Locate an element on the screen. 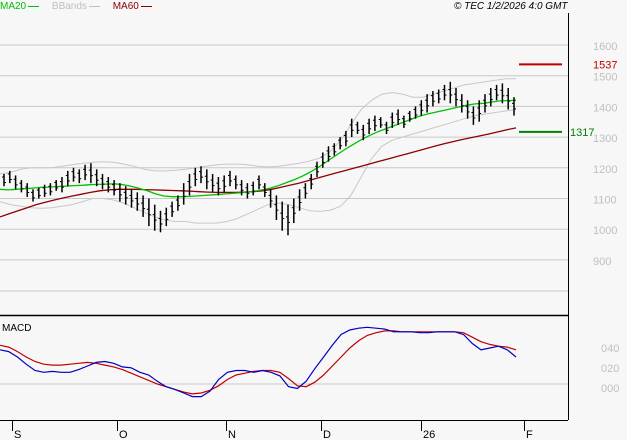  macd-tick-label: 020 is located at coordinates (610, 369).